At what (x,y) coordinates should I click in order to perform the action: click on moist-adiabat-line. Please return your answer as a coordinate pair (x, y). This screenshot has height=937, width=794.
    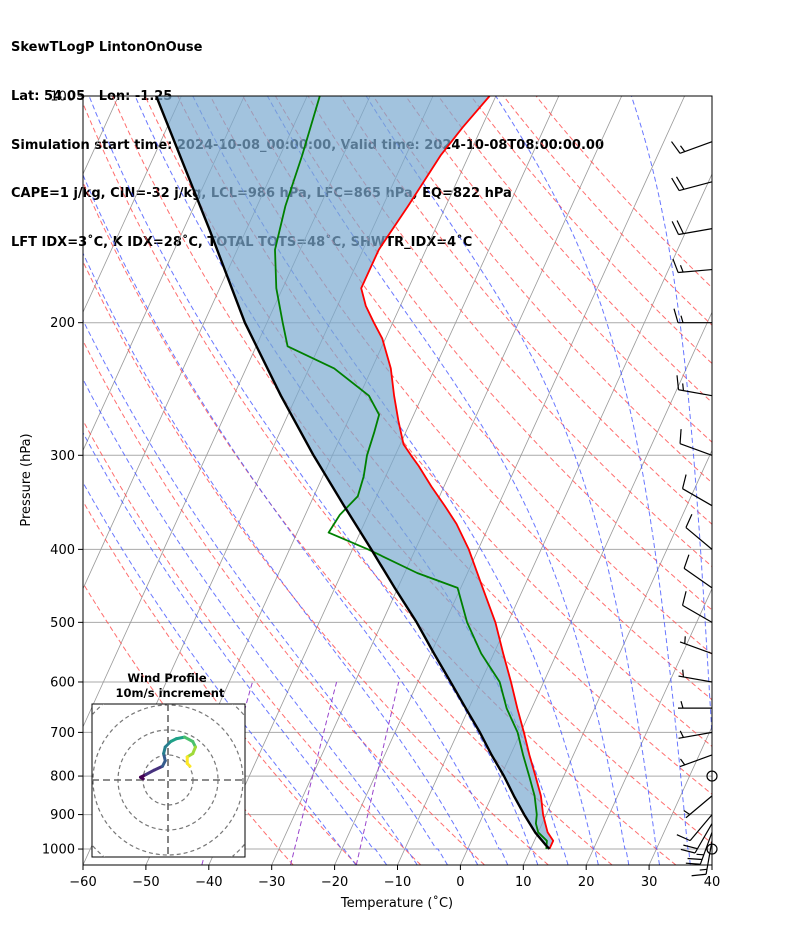
    Looking at the image, I should click on (220, 673).